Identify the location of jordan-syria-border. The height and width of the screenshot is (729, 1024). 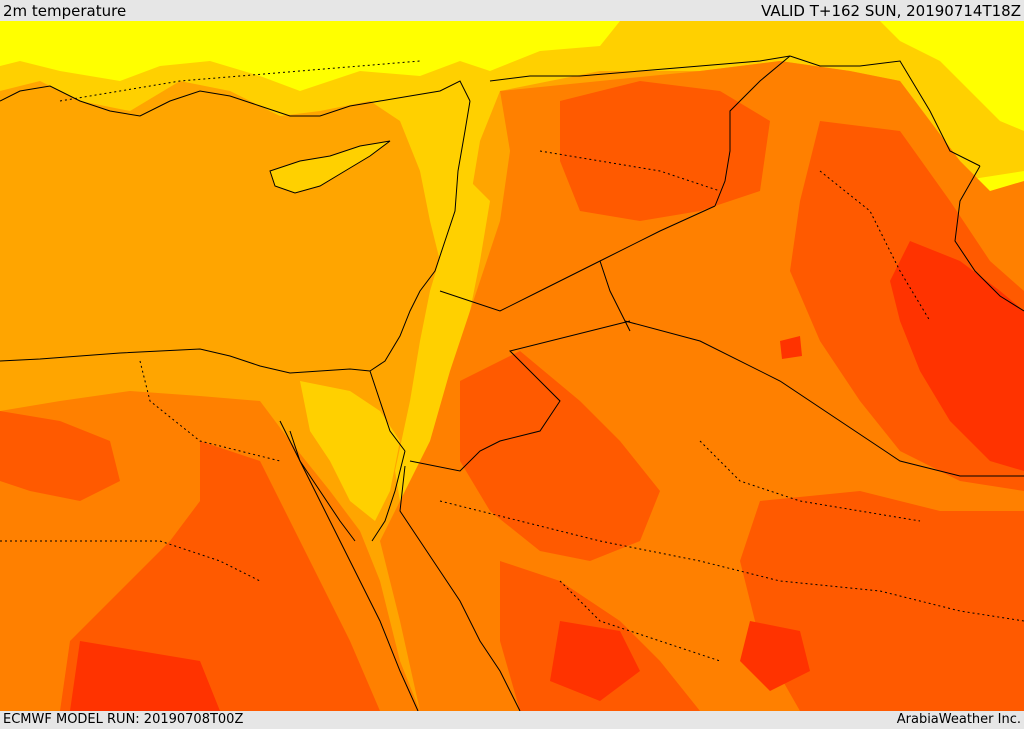
(577, 258).